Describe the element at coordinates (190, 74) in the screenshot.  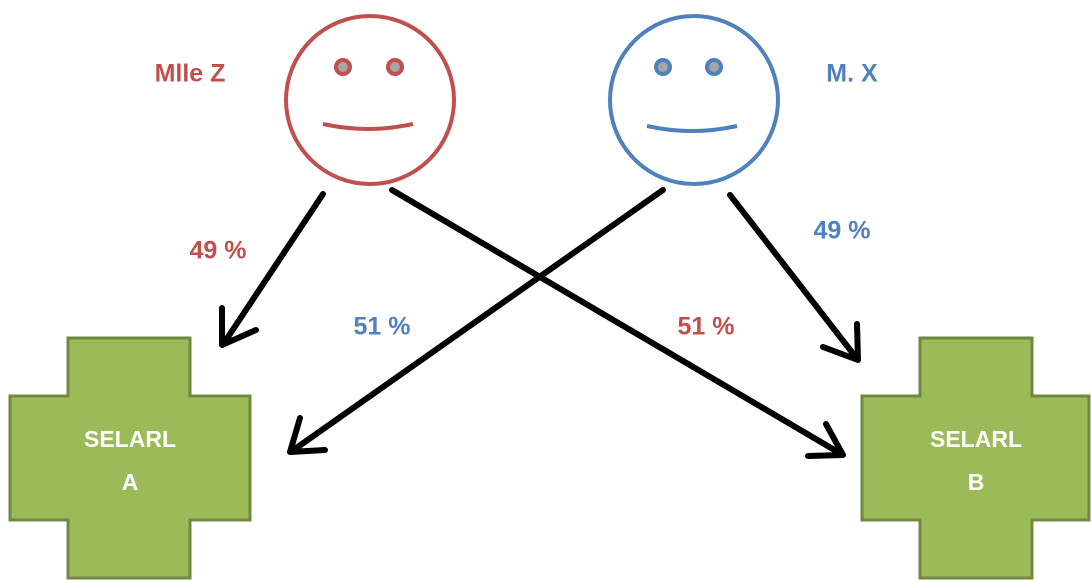
I see `person-label: Mlle Z` at that location.